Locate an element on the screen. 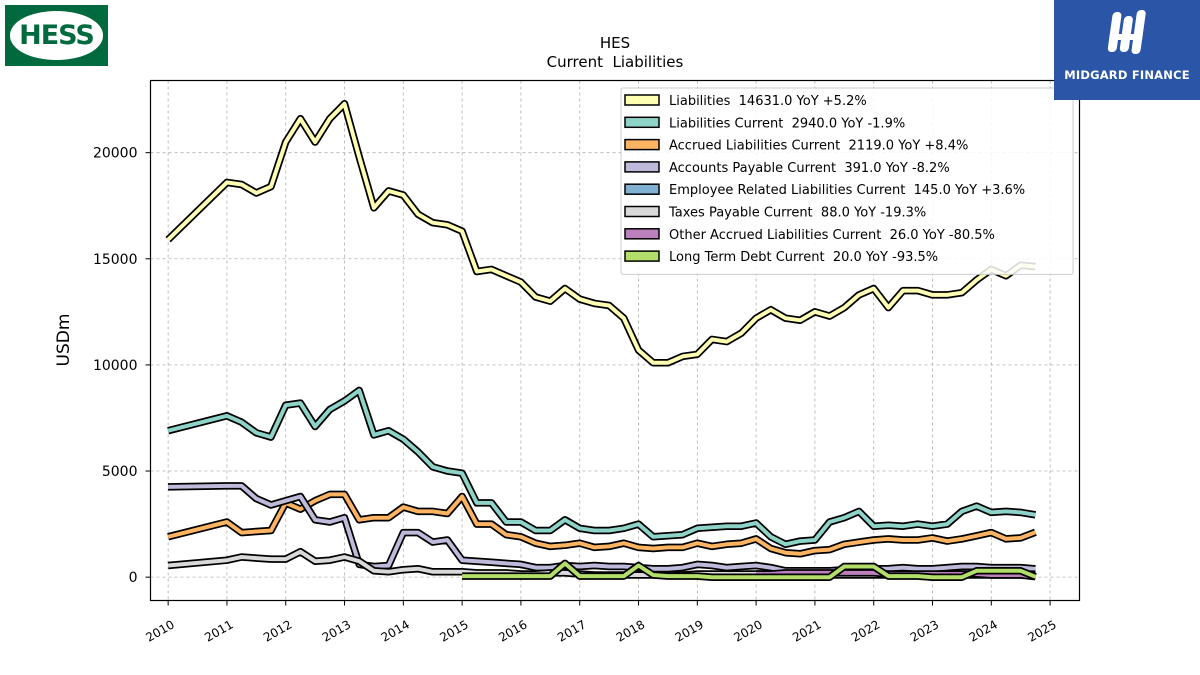 The image size is (1200, 675). x-tick-label: 2022 is located at coordinates (865, 630).